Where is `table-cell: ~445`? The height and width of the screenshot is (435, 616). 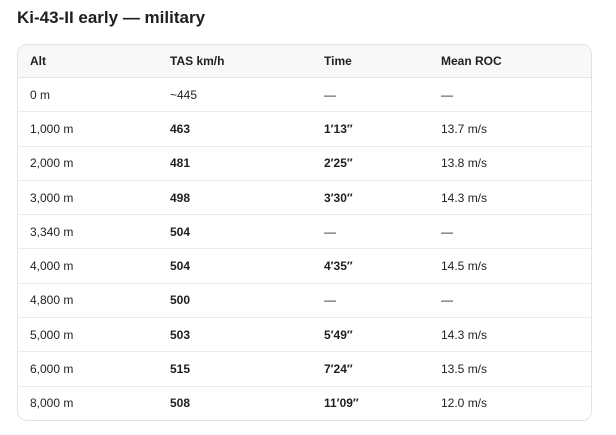 table-cell: ~445 is located at coordinates (184, 94).